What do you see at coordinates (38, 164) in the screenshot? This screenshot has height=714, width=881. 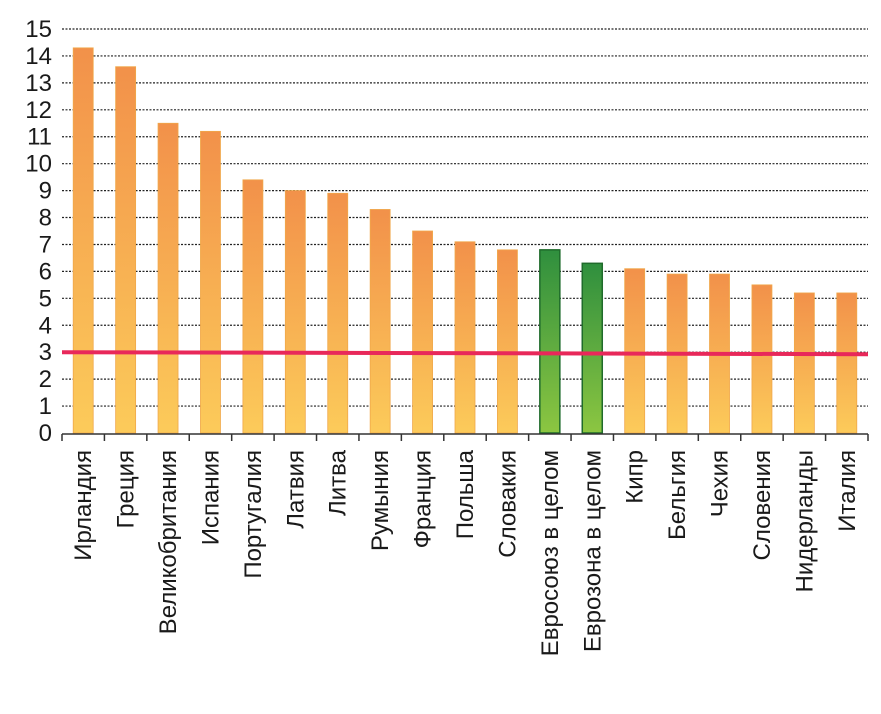 I see `y-tick-label: 10` at bounding box center [38, 164].